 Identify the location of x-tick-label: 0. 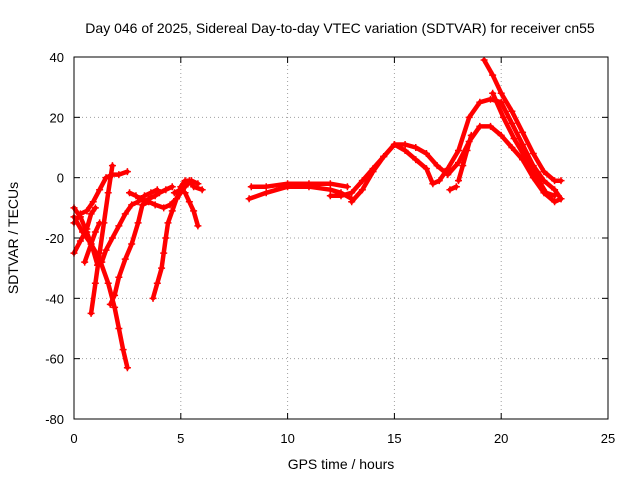
(73, 438).